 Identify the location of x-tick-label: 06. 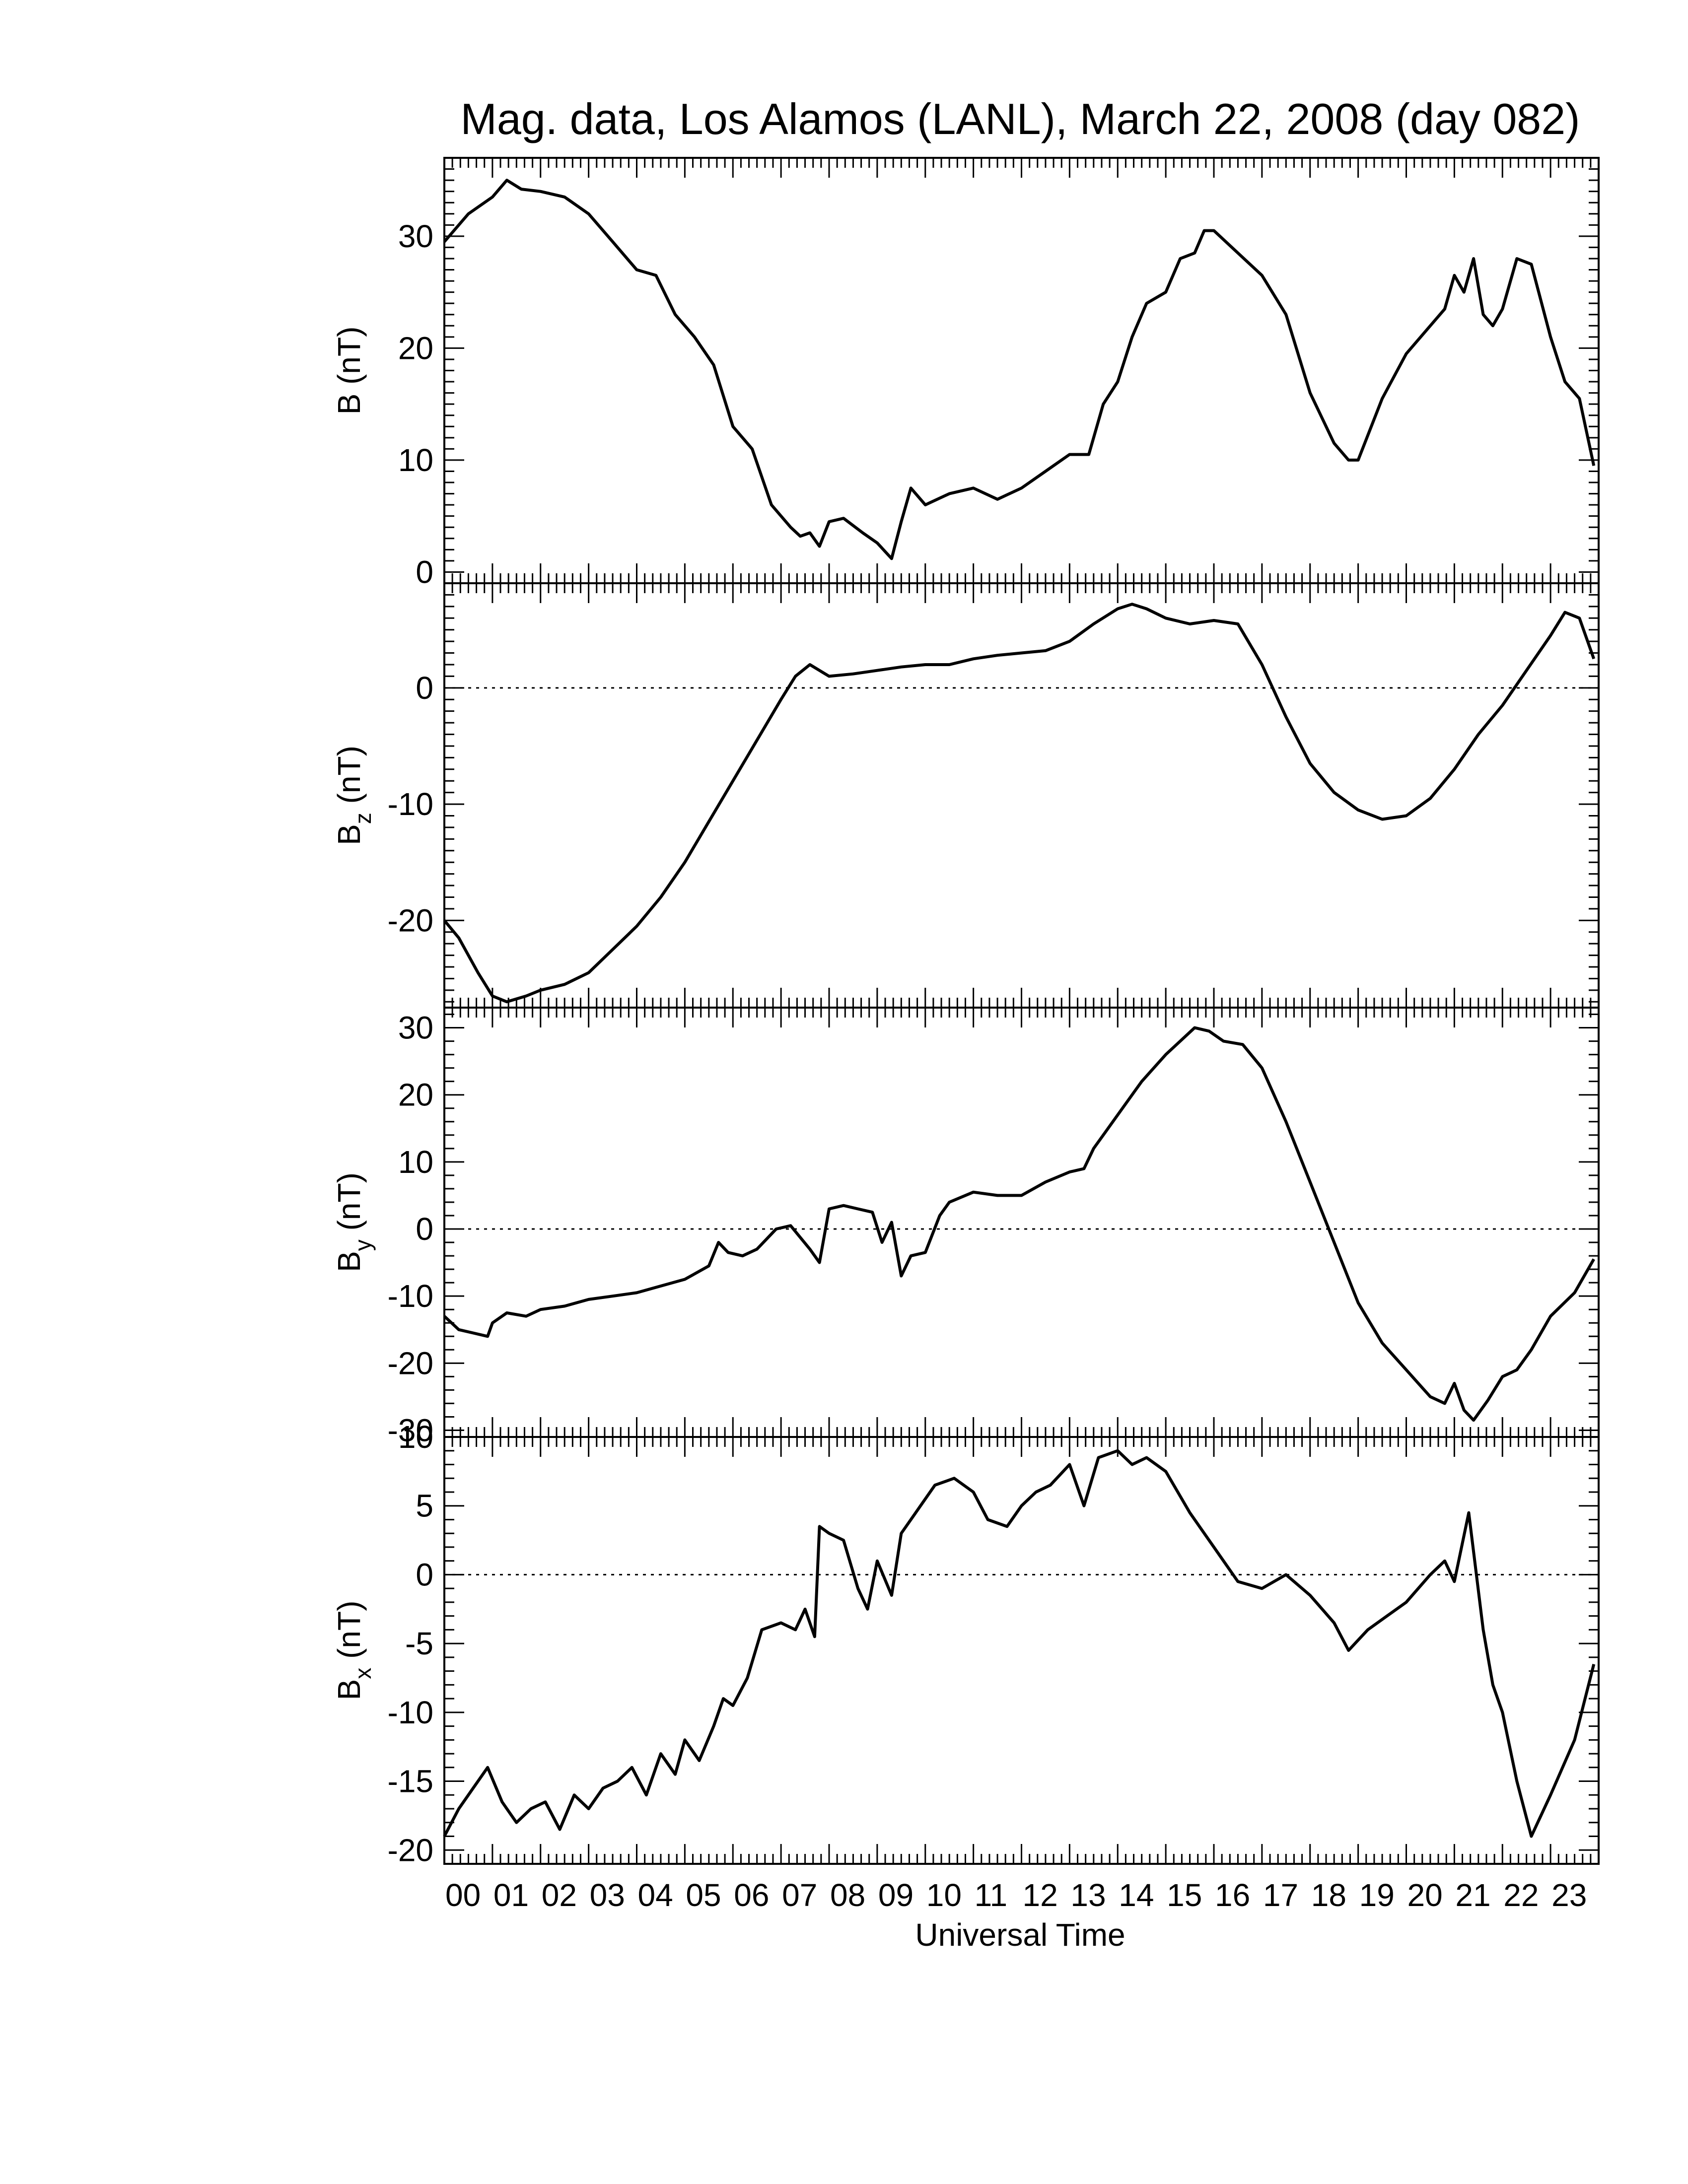
(751, 1895).